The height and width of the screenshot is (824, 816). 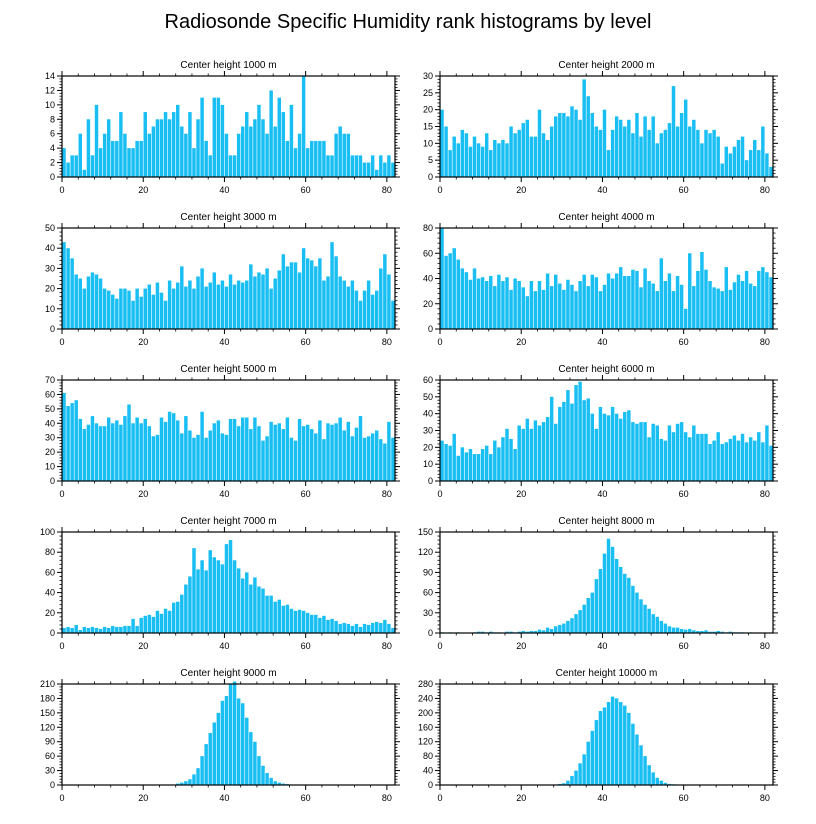 What do you see at coordinates (228, 217) in the screenshot?
I see `panel-title: Center height 3000 m` at bounding box center [228, 217].